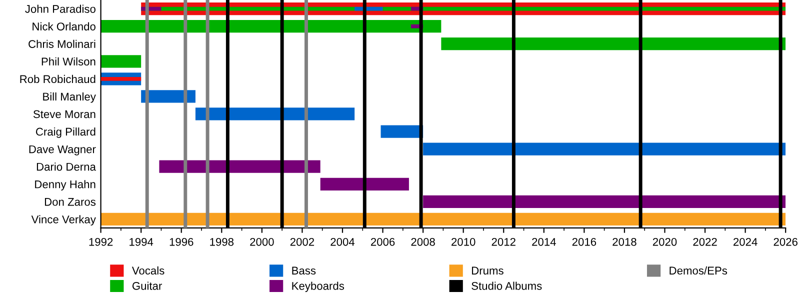 The height and width of the screenshot is (306, 800). What do you see at coordinates (69, 97) in the screenshot?
I see `y-tick-label: Bill Manley` at bounding box center [69, 97].